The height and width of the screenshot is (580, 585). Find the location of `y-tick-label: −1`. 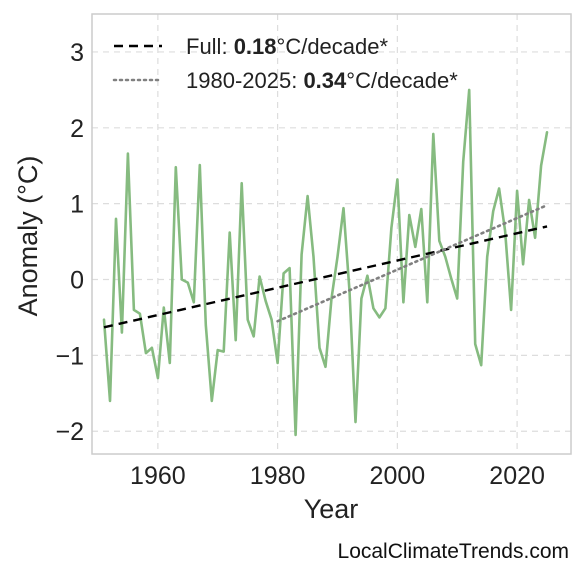

y-tick-label: −1 is located at coordinates (69, 356).